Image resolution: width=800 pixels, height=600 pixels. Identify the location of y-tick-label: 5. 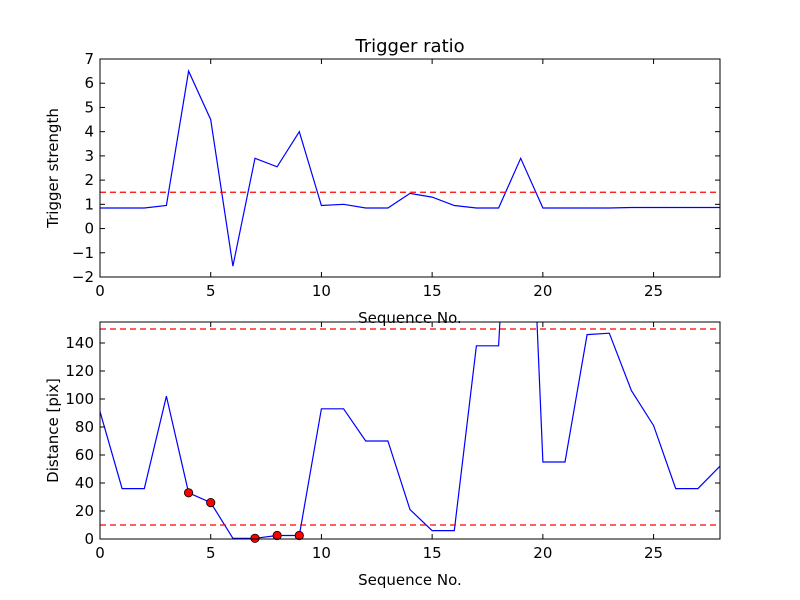
(89, 107).